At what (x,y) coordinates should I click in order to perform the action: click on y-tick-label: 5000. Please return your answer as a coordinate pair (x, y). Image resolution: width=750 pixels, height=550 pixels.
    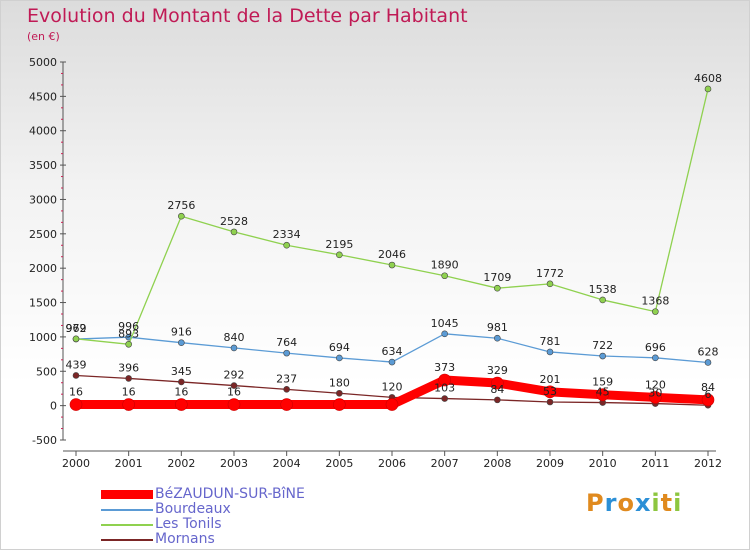
    Looking at the image, I should click on (43, 62).